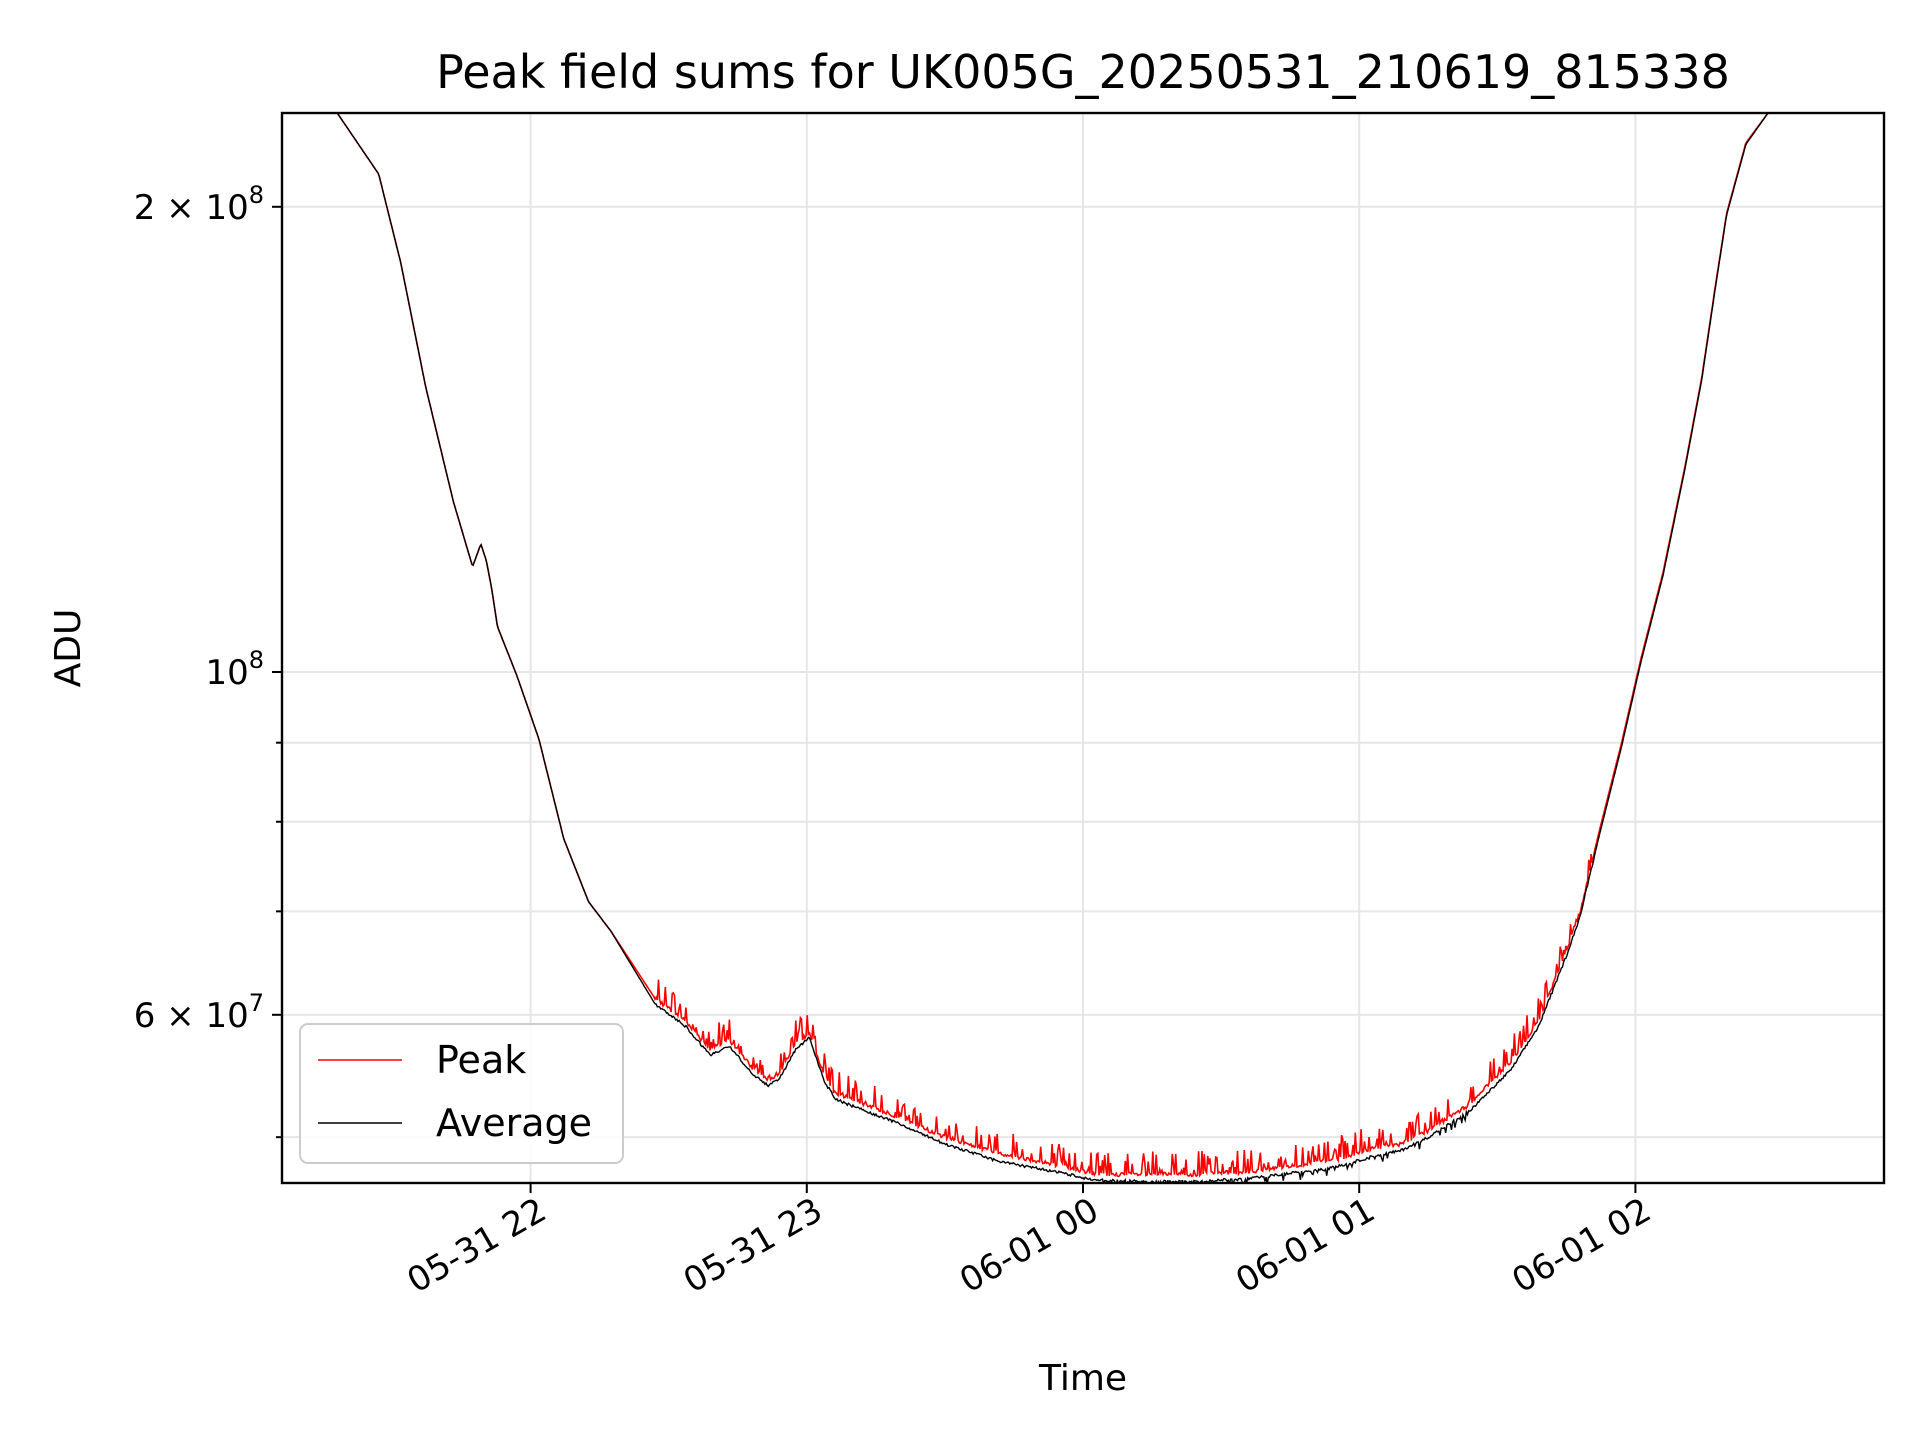 This screenshot has height=1440, width=1920. Describe the element at coordinates (199, 204) in the screenshot. I see `y-tick-label: 2 × 108` at that location.